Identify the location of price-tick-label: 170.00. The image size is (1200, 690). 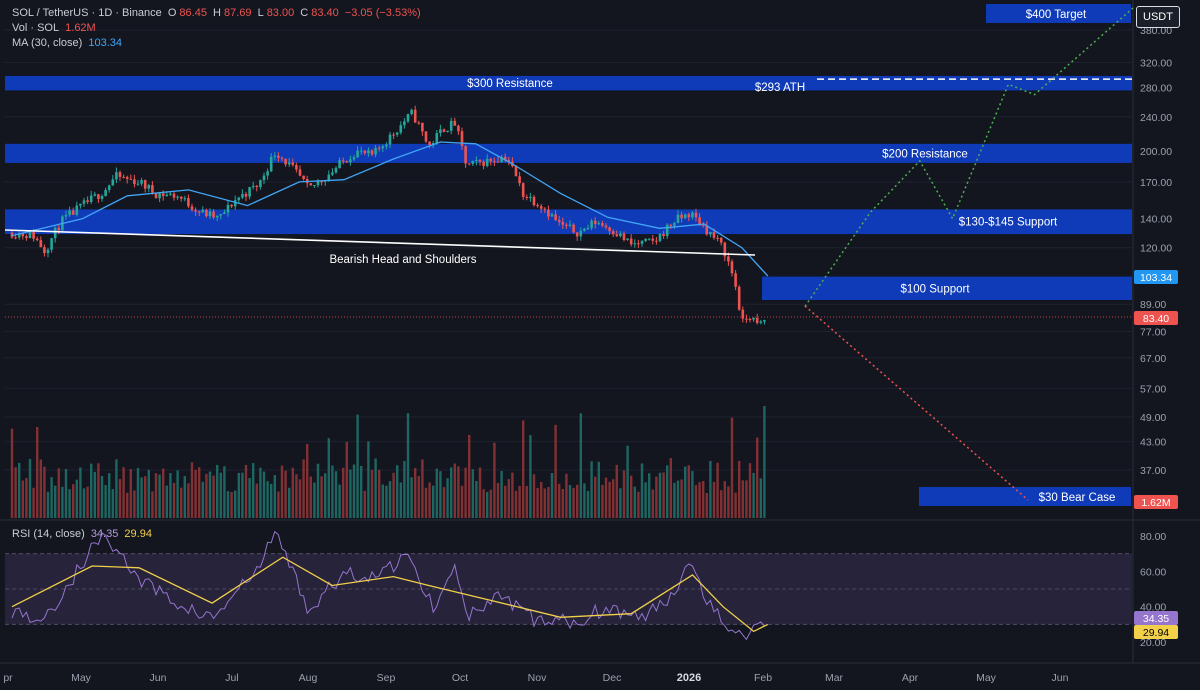
(1156, 183).